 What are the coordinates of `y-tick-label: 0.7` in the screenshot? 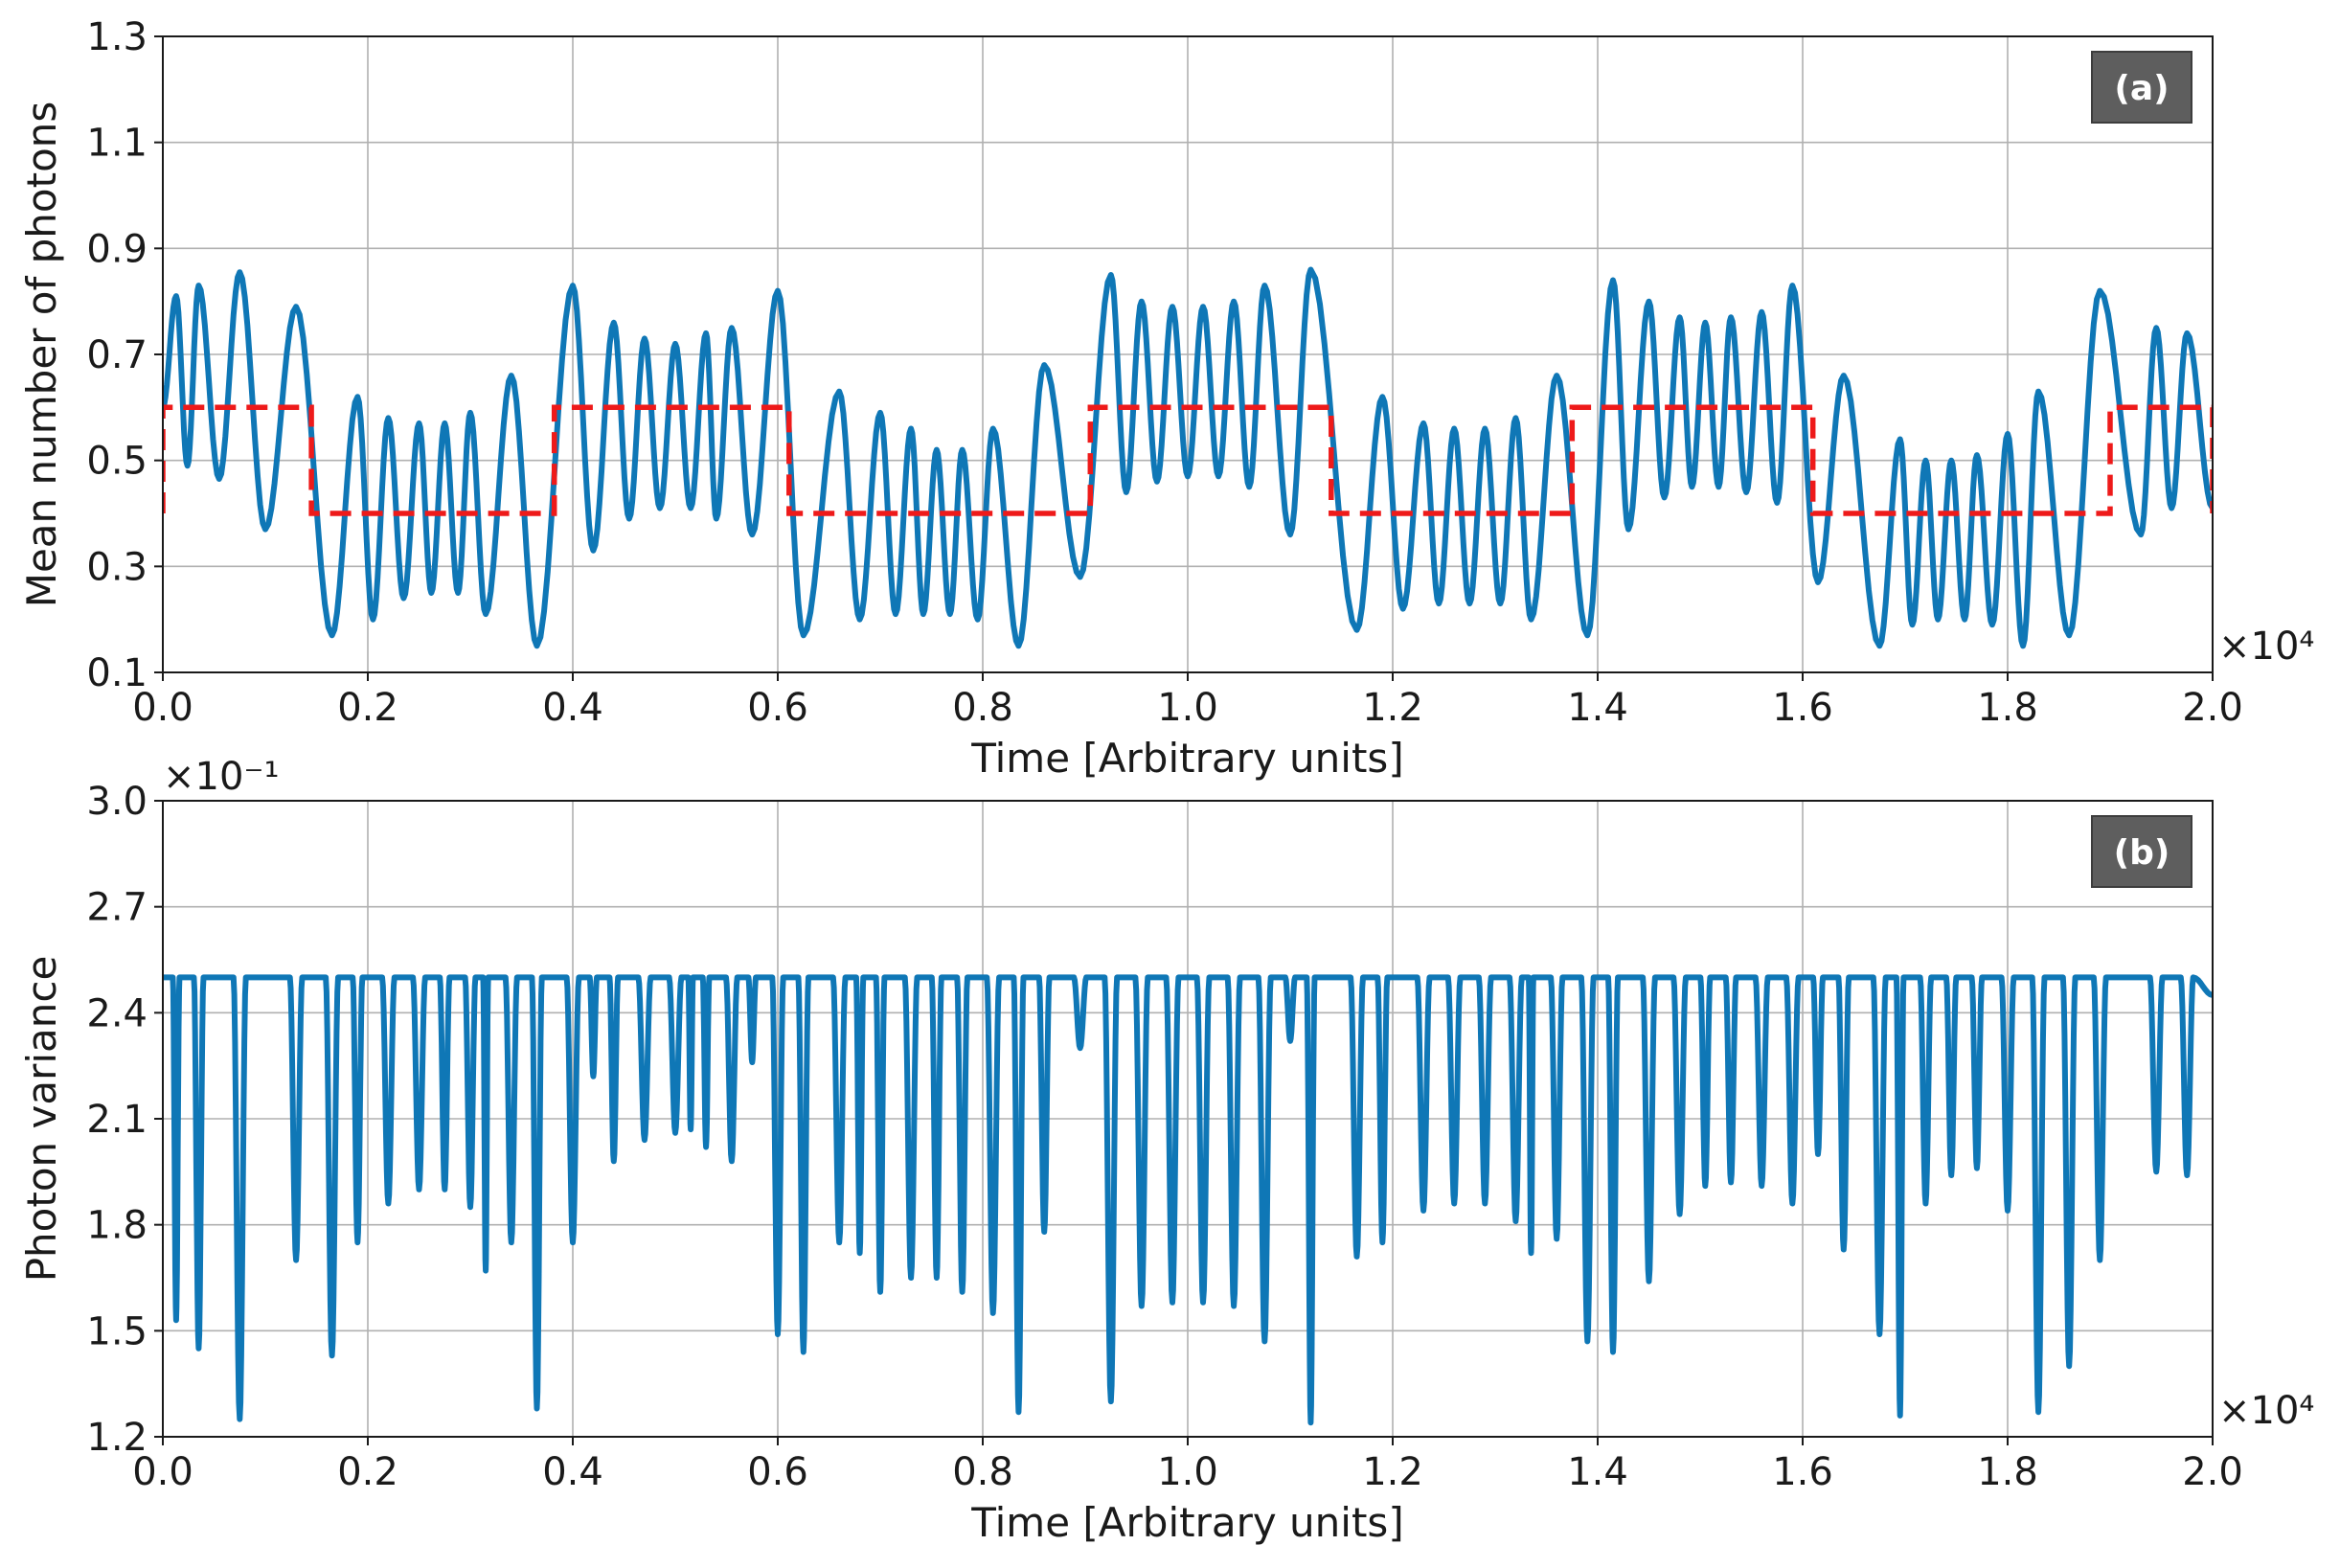 It's located at (117, 355).